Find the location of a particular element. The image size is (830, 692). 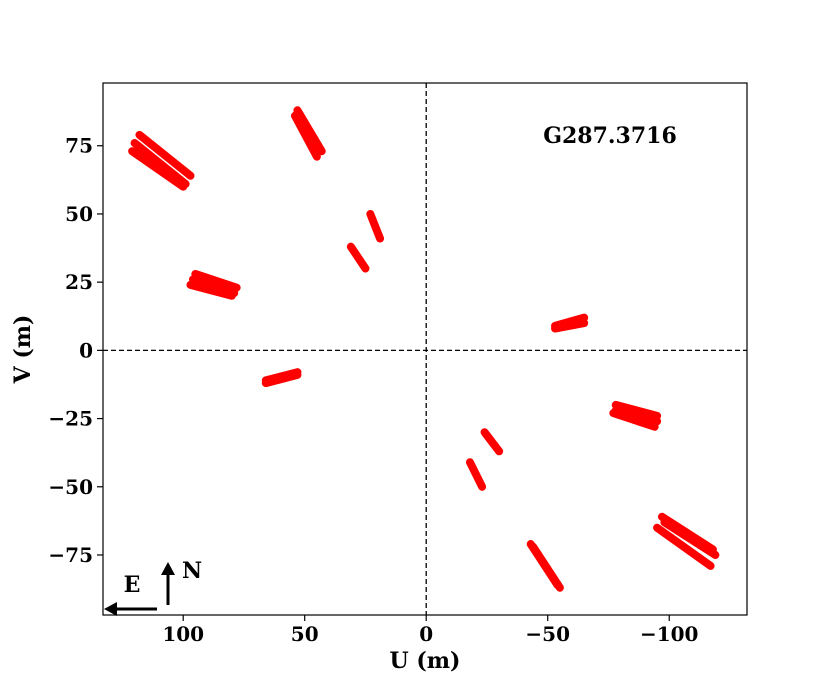

y-tick-label: −25 is located at coordinates (70, 419).